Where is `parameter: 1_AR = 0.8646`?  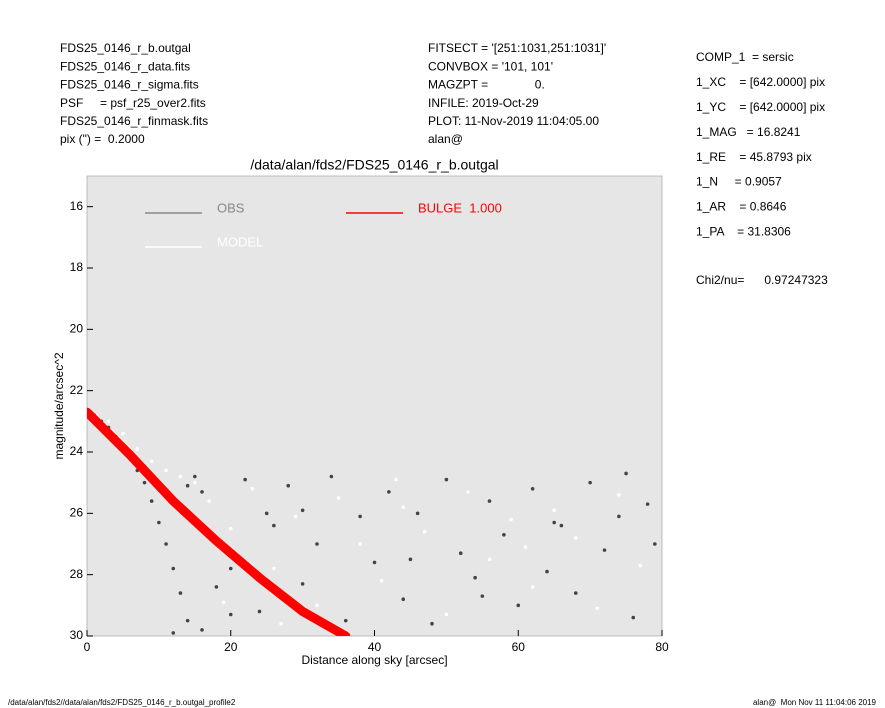
parameter: 1_AR = 0.8646 is located at coordinates (741, 207).